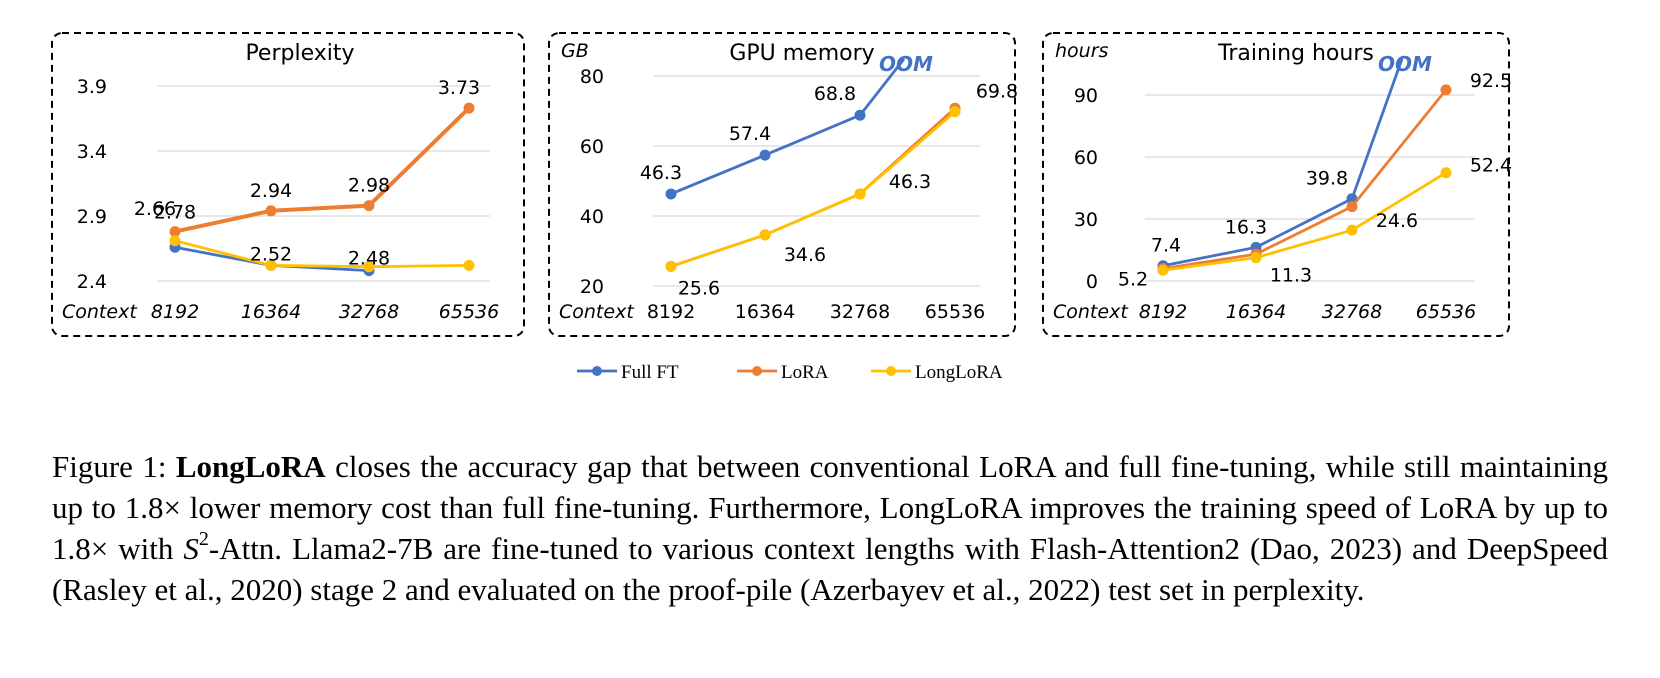  I want to click on y-tick-label: 3.4, so click(92, 152).